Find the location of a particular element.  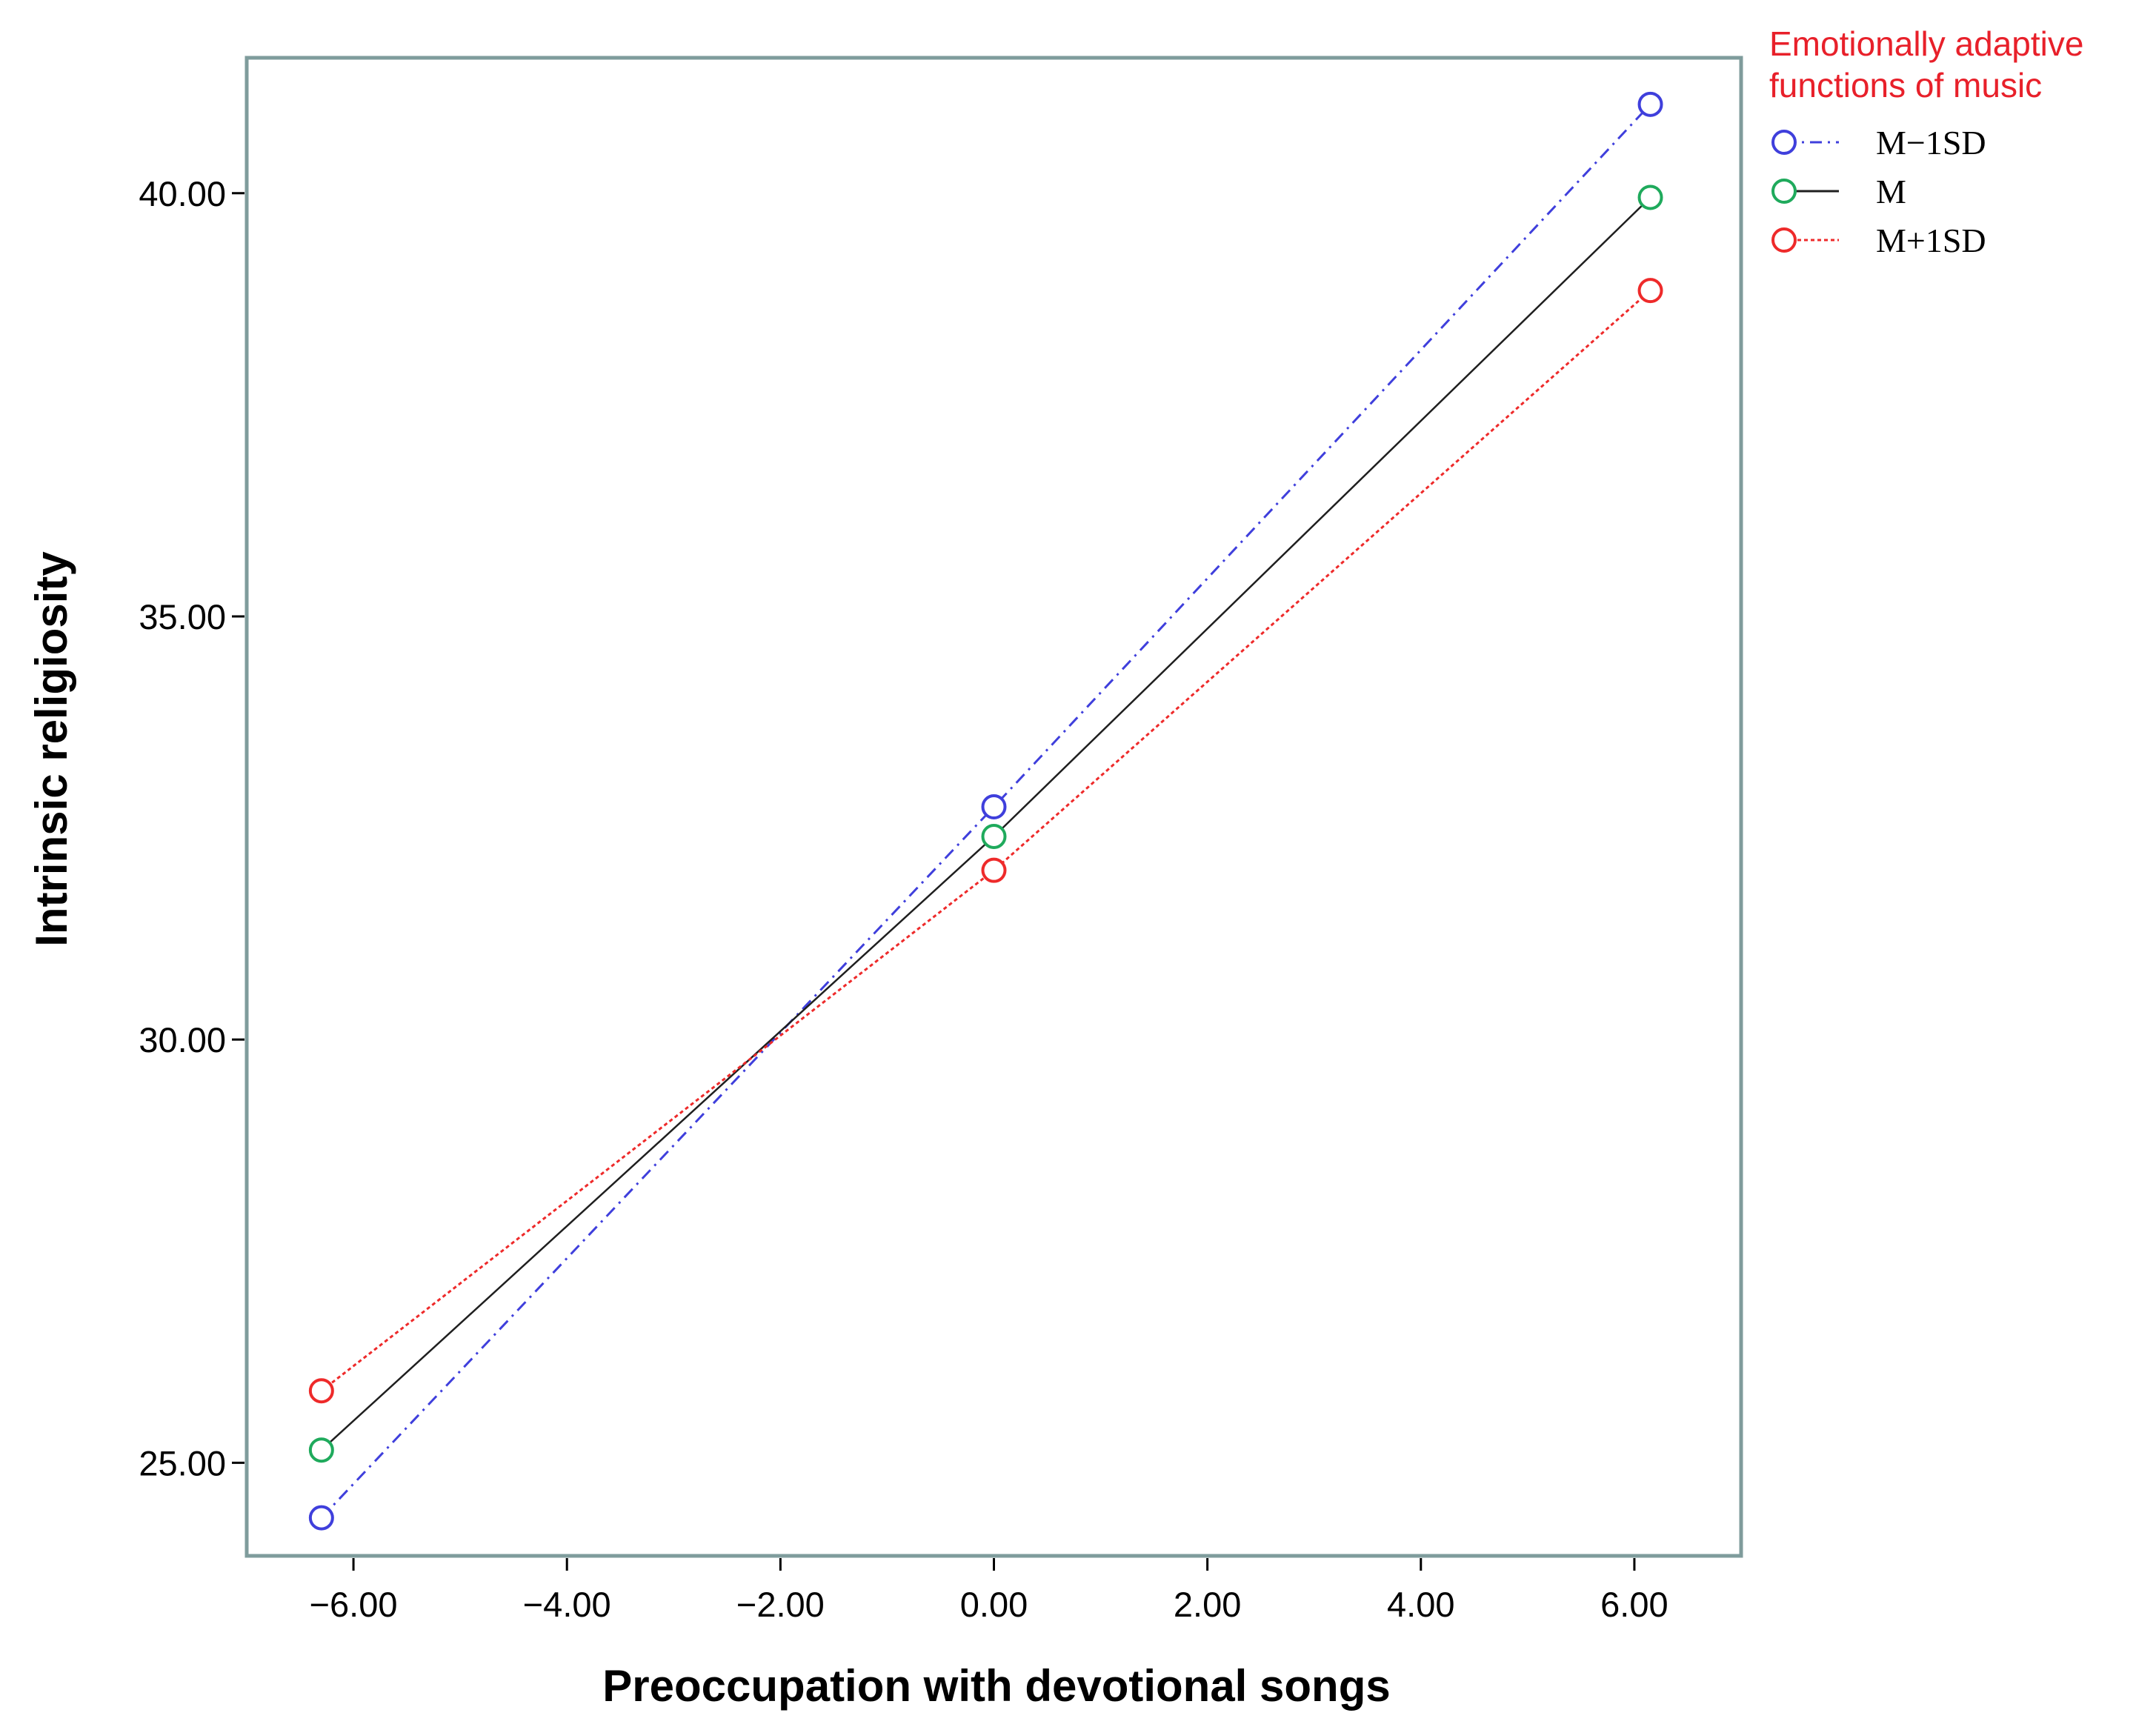

y-axis: 25.00 30.00 35.00 40.00 is located at coordinates (191, 828).